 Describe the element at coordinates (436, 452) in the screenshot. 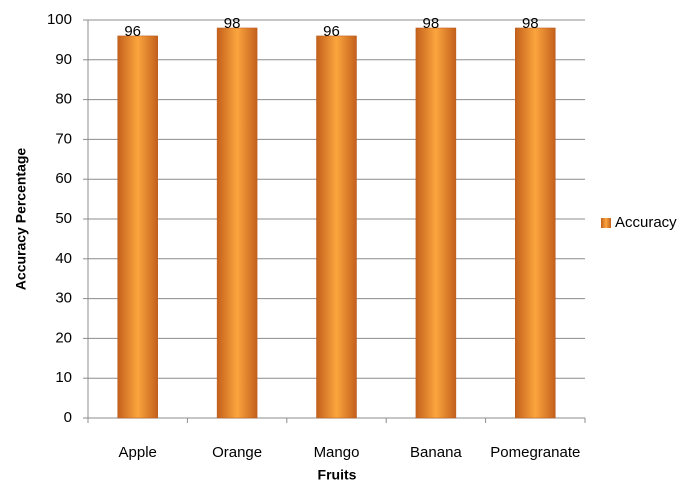

I see `x-tick-label: Banana` at that location.